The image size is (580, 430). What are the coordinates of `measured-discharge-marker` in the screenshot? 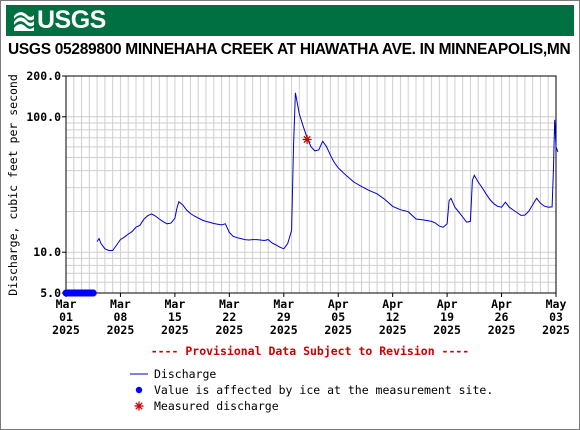 It's located at (307, 139).